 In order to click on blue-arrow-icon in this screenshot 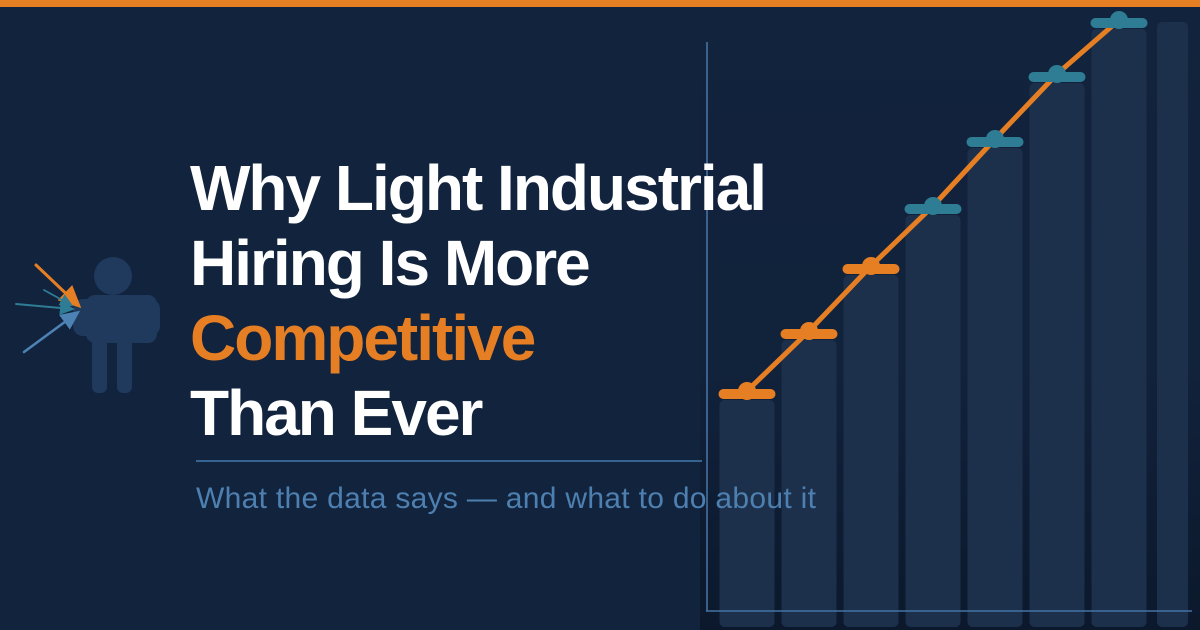, I will do `click(51, 332)`.